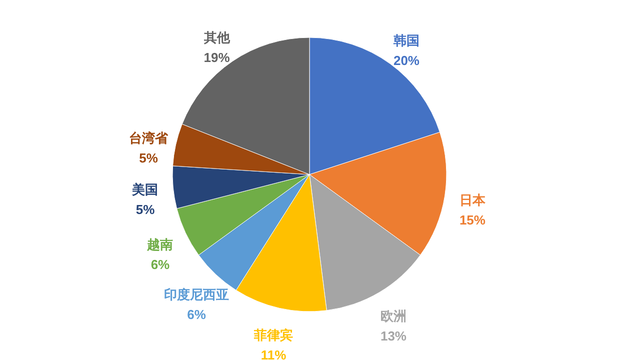  Describe the element at coordinates (472, 220) in the screenshot. I see `data-label: 15%` at that location.